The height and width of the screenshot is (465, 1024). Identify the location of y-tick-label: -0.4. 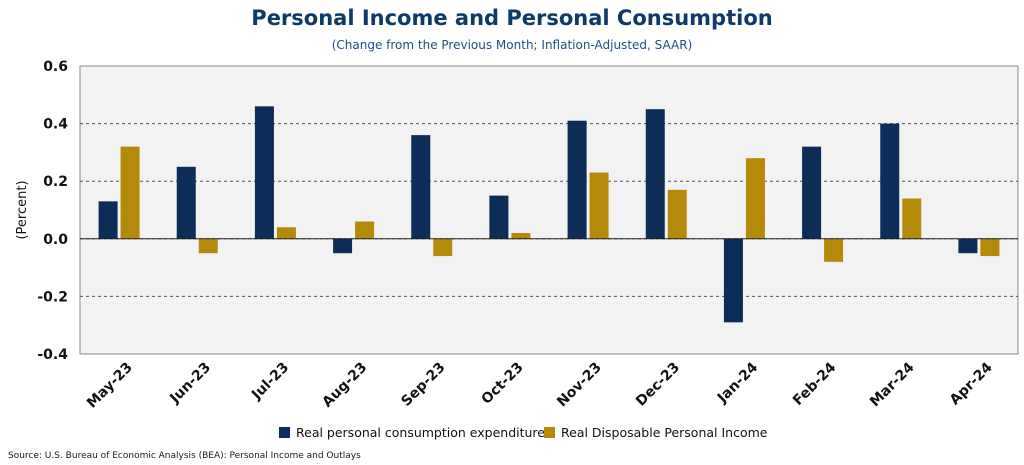
(52, 355).